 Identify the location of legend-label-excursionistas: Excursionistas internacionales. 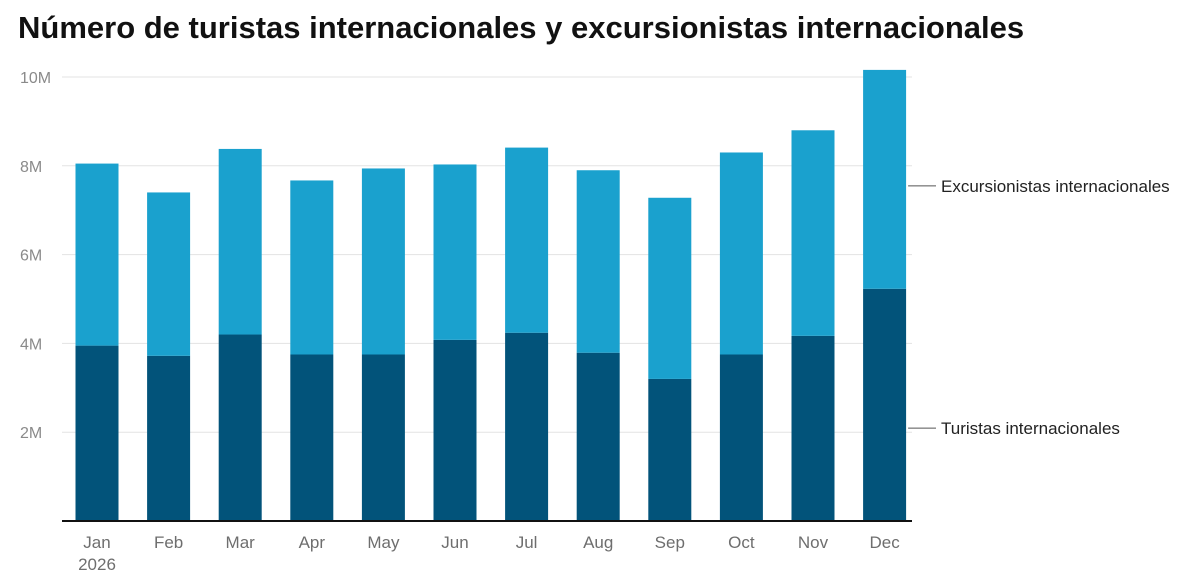
(1055, 186).